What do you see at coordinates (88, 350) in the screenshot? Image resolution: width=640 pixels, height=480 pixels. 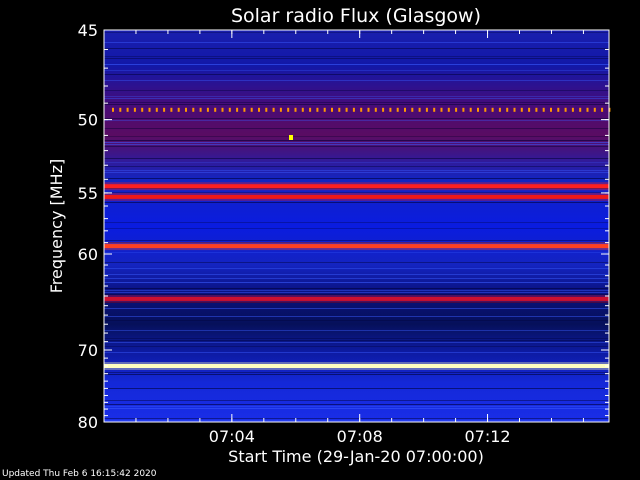 I see `y-tick-label: 70` at bounding box center [88, 350].